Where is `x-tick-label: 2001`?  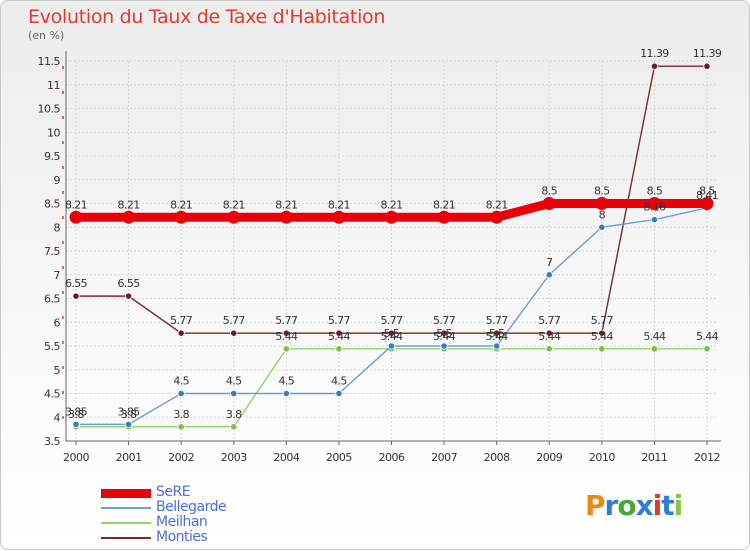 x-tick-label: 2001 is located at coordinates (129, 457).